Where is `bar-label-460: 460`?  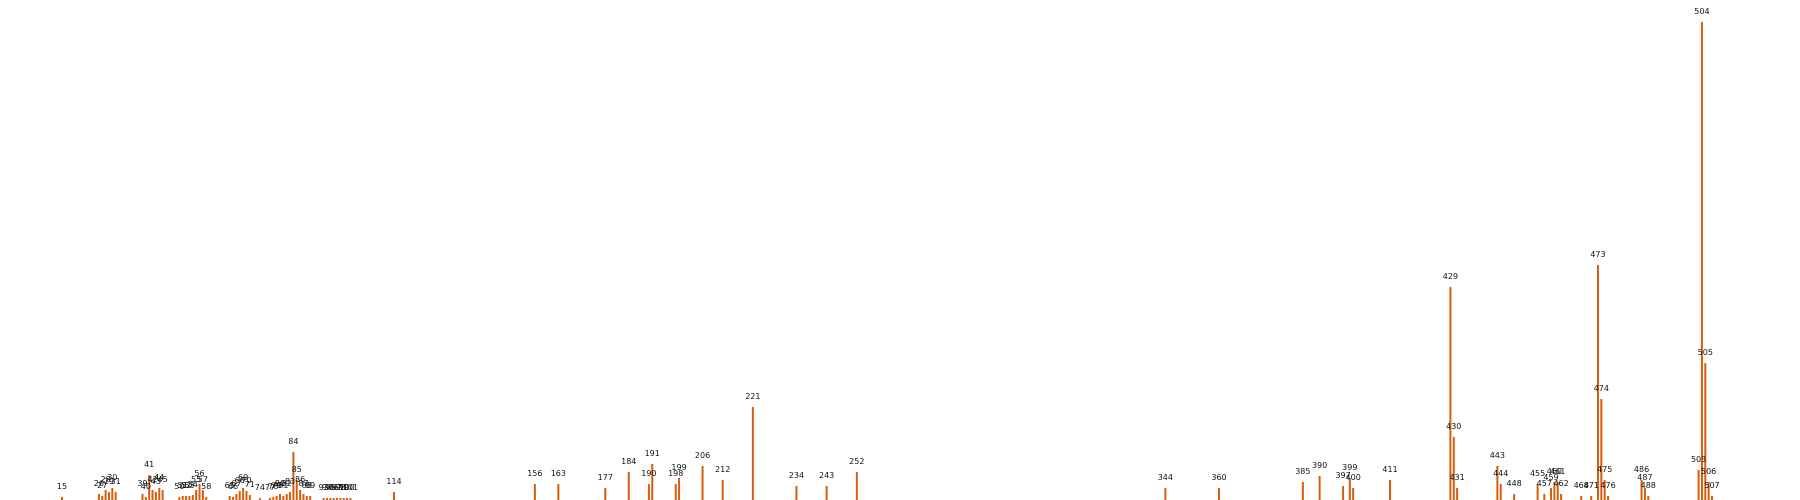 bar-label-460: 460 is located at coordinates (1554, 471).